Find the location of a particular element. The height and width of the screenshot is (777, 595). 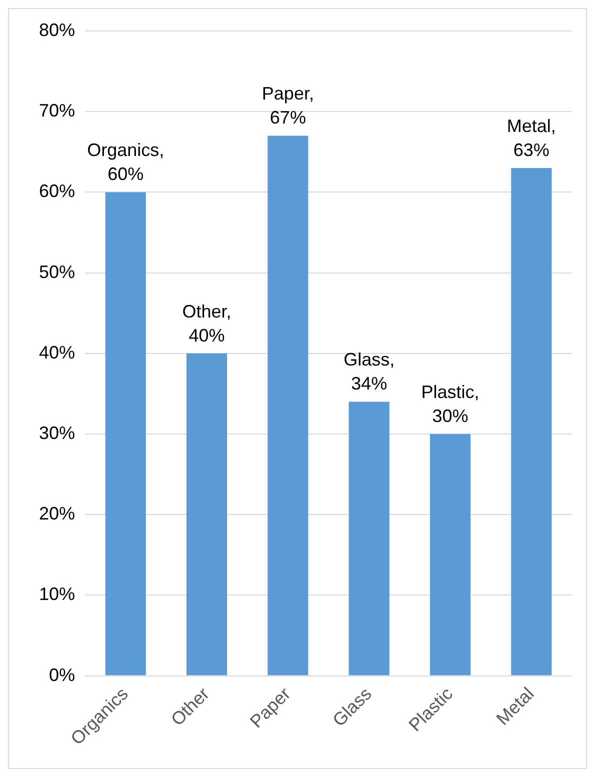

data-label: Glass, 34% is located at coordinates (369, 372).